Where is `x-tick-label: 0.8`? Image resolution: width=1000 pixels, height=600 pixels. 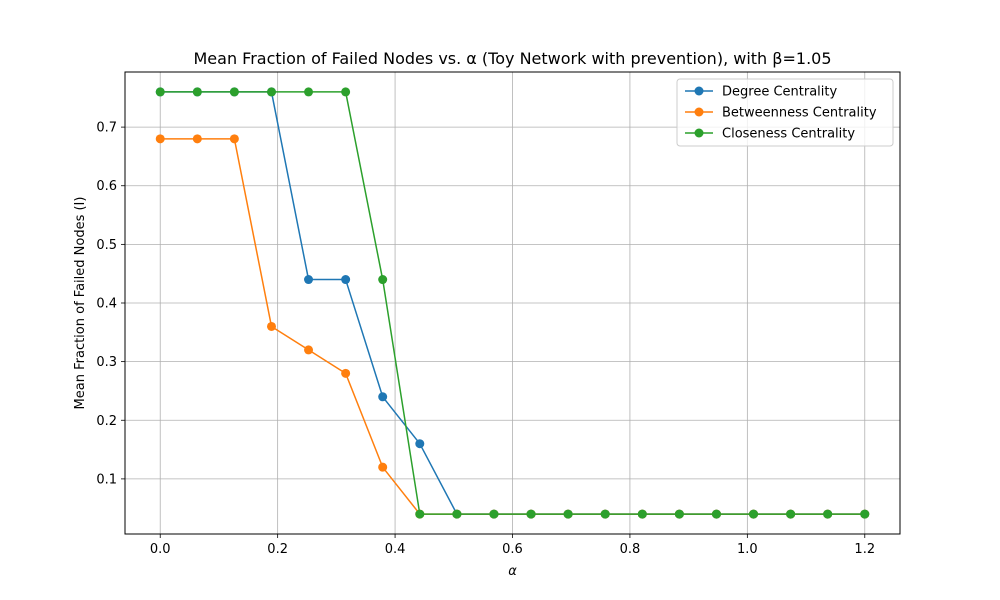 x-tick-label: 0.8 is located at coordinates (630, 549).